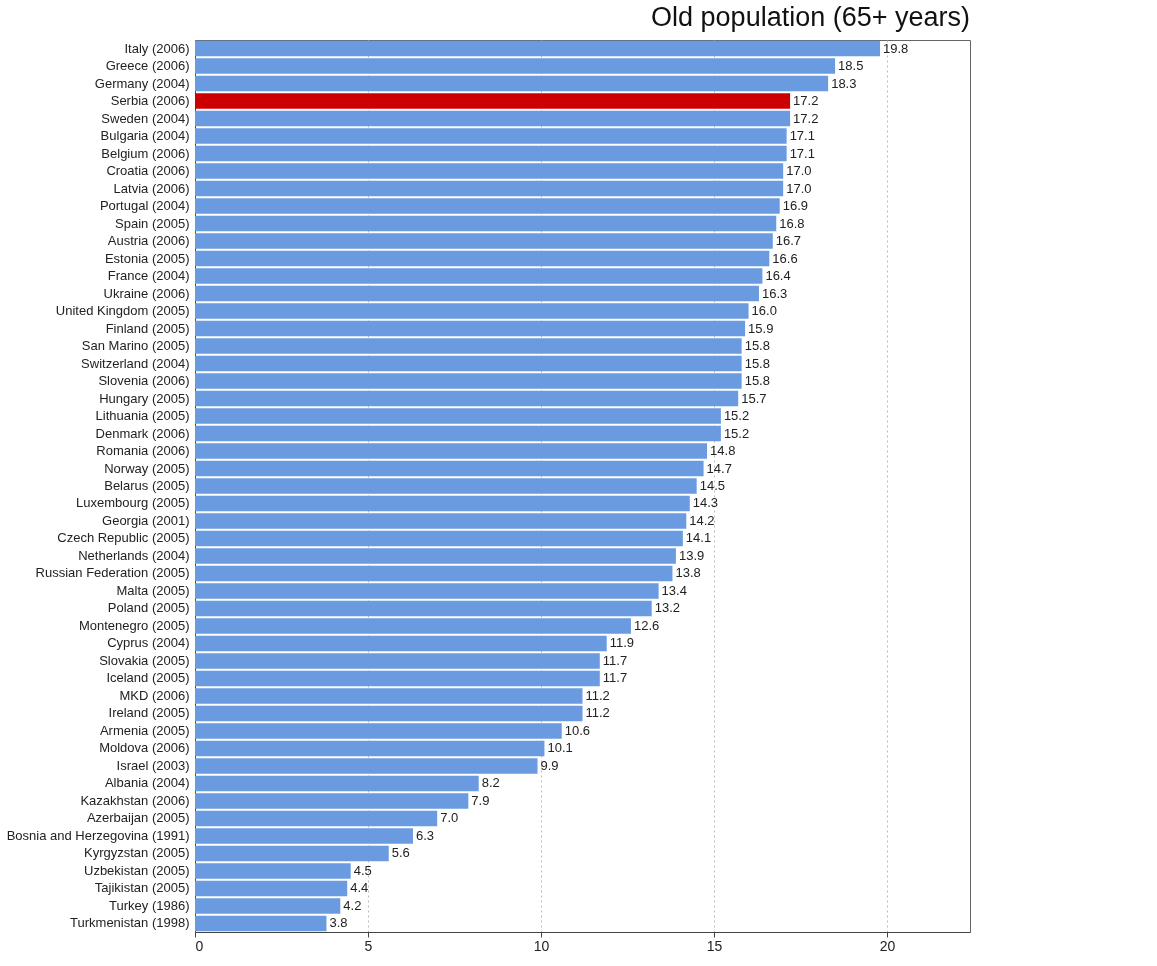  What do you see at coordinates (122, 311) in the screenshot?
I see `y-tick-label: United Kingdom (2005)` at bounding box center [122, 311].